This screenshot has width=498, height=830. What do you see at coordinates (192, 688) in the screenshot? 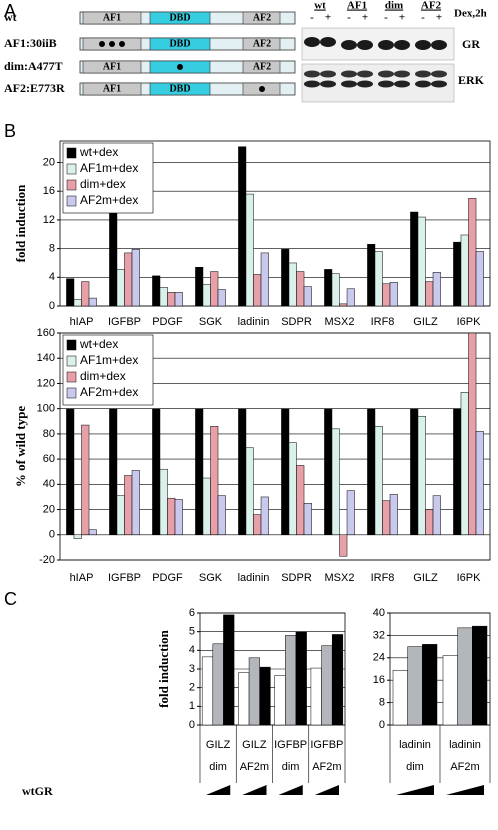
I see `y-tick-label: 2` at bounding box center [192, 688].